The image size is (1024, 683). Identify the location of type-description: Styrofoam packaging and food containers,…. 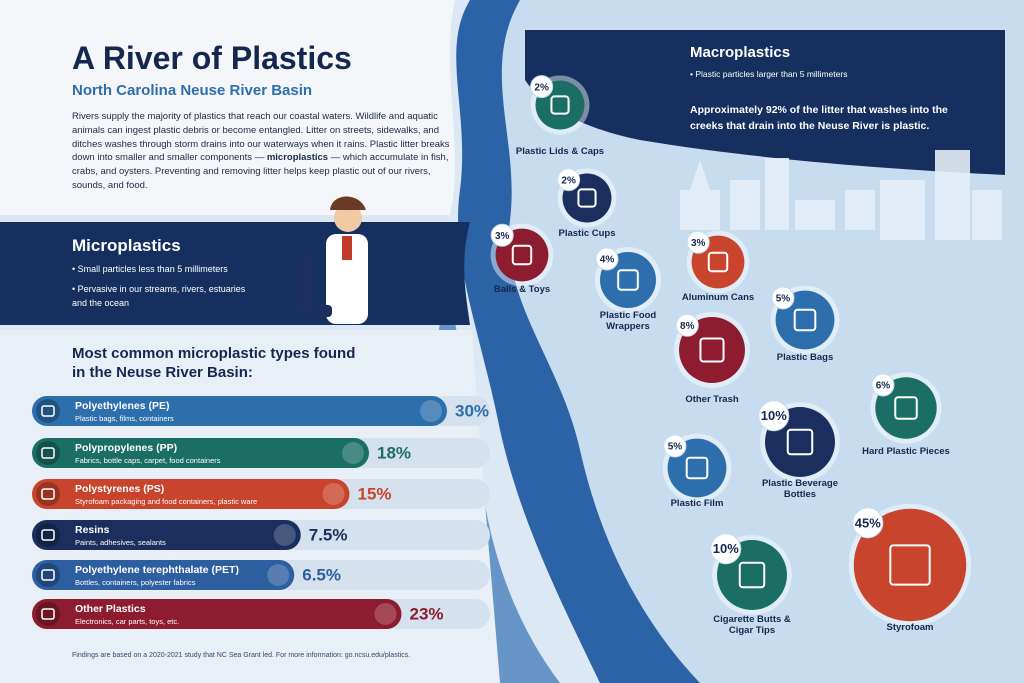
(166, 501).